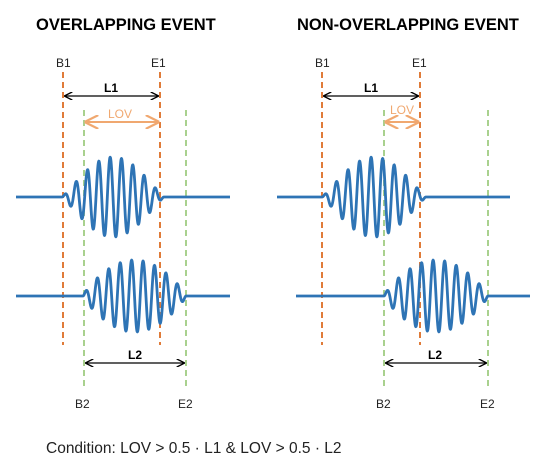 This screenshot has height=476, width=539. I want to click on panel-title: OVERLAPPING EVENT, so click(126, 25).